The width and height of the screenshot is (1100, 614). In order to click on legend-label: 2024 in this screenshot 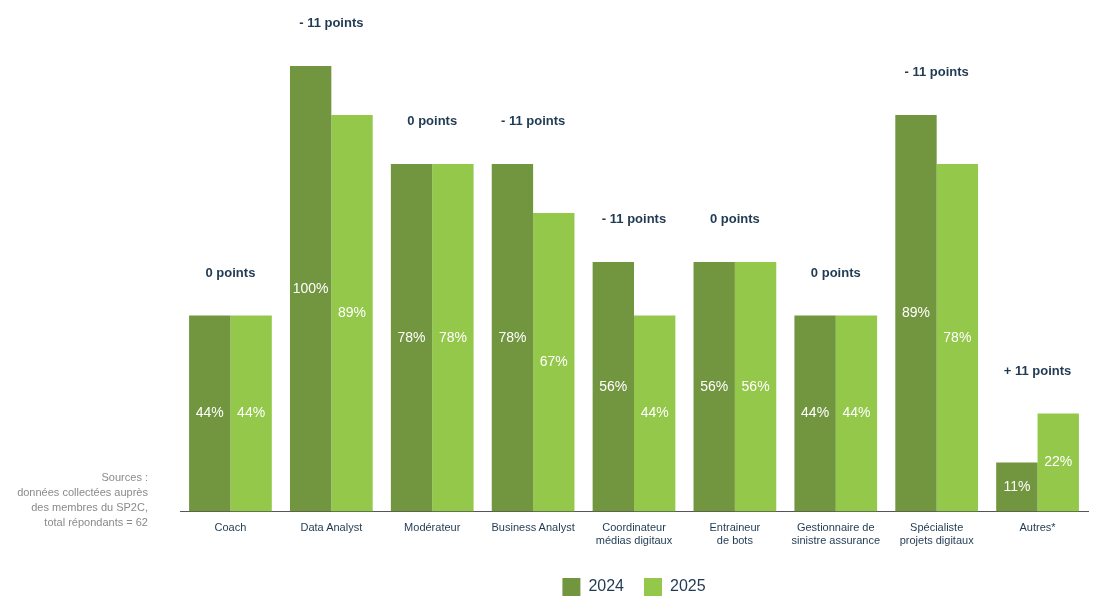, I will do `click(606, 586)`.